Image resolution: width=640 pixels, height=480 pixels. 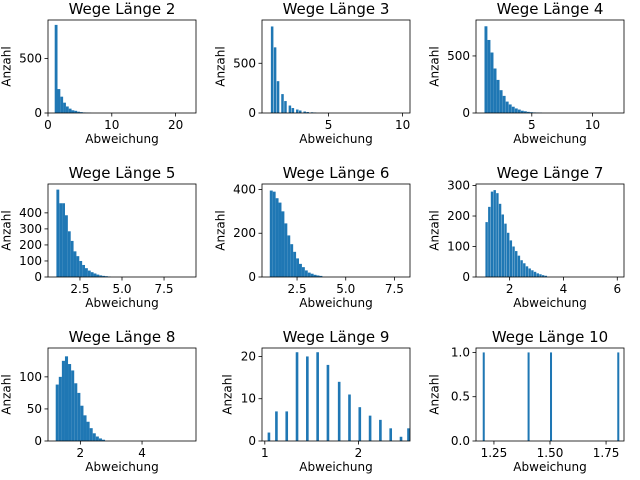 What do you see at coordinates (142, 453) in the screenshot?
I see `x-tick-label: 4` at bounding box center [142, 453].